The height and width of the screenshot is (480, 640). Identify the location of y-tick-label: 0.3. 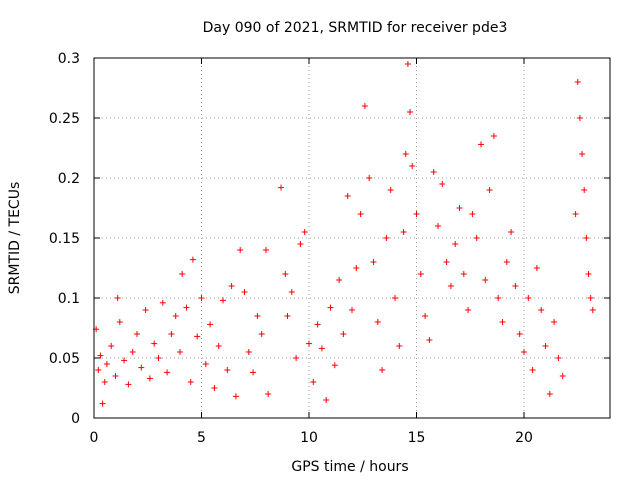
(69, 59).